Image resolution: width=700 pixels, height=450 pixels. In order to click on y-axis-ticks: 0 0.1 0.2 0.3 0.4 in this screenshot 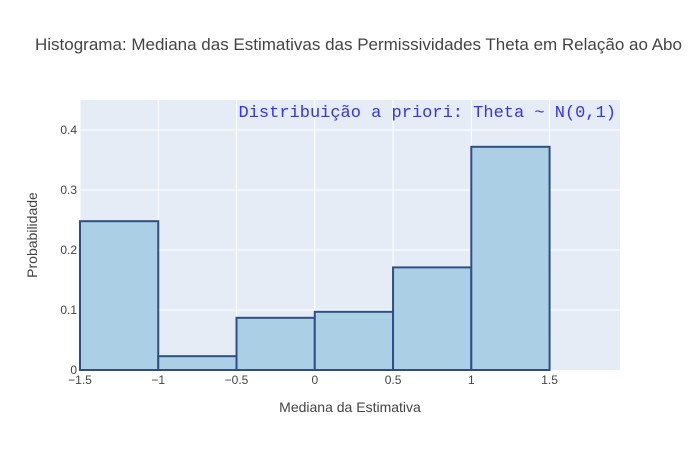, I will do `click(68, 250)`.